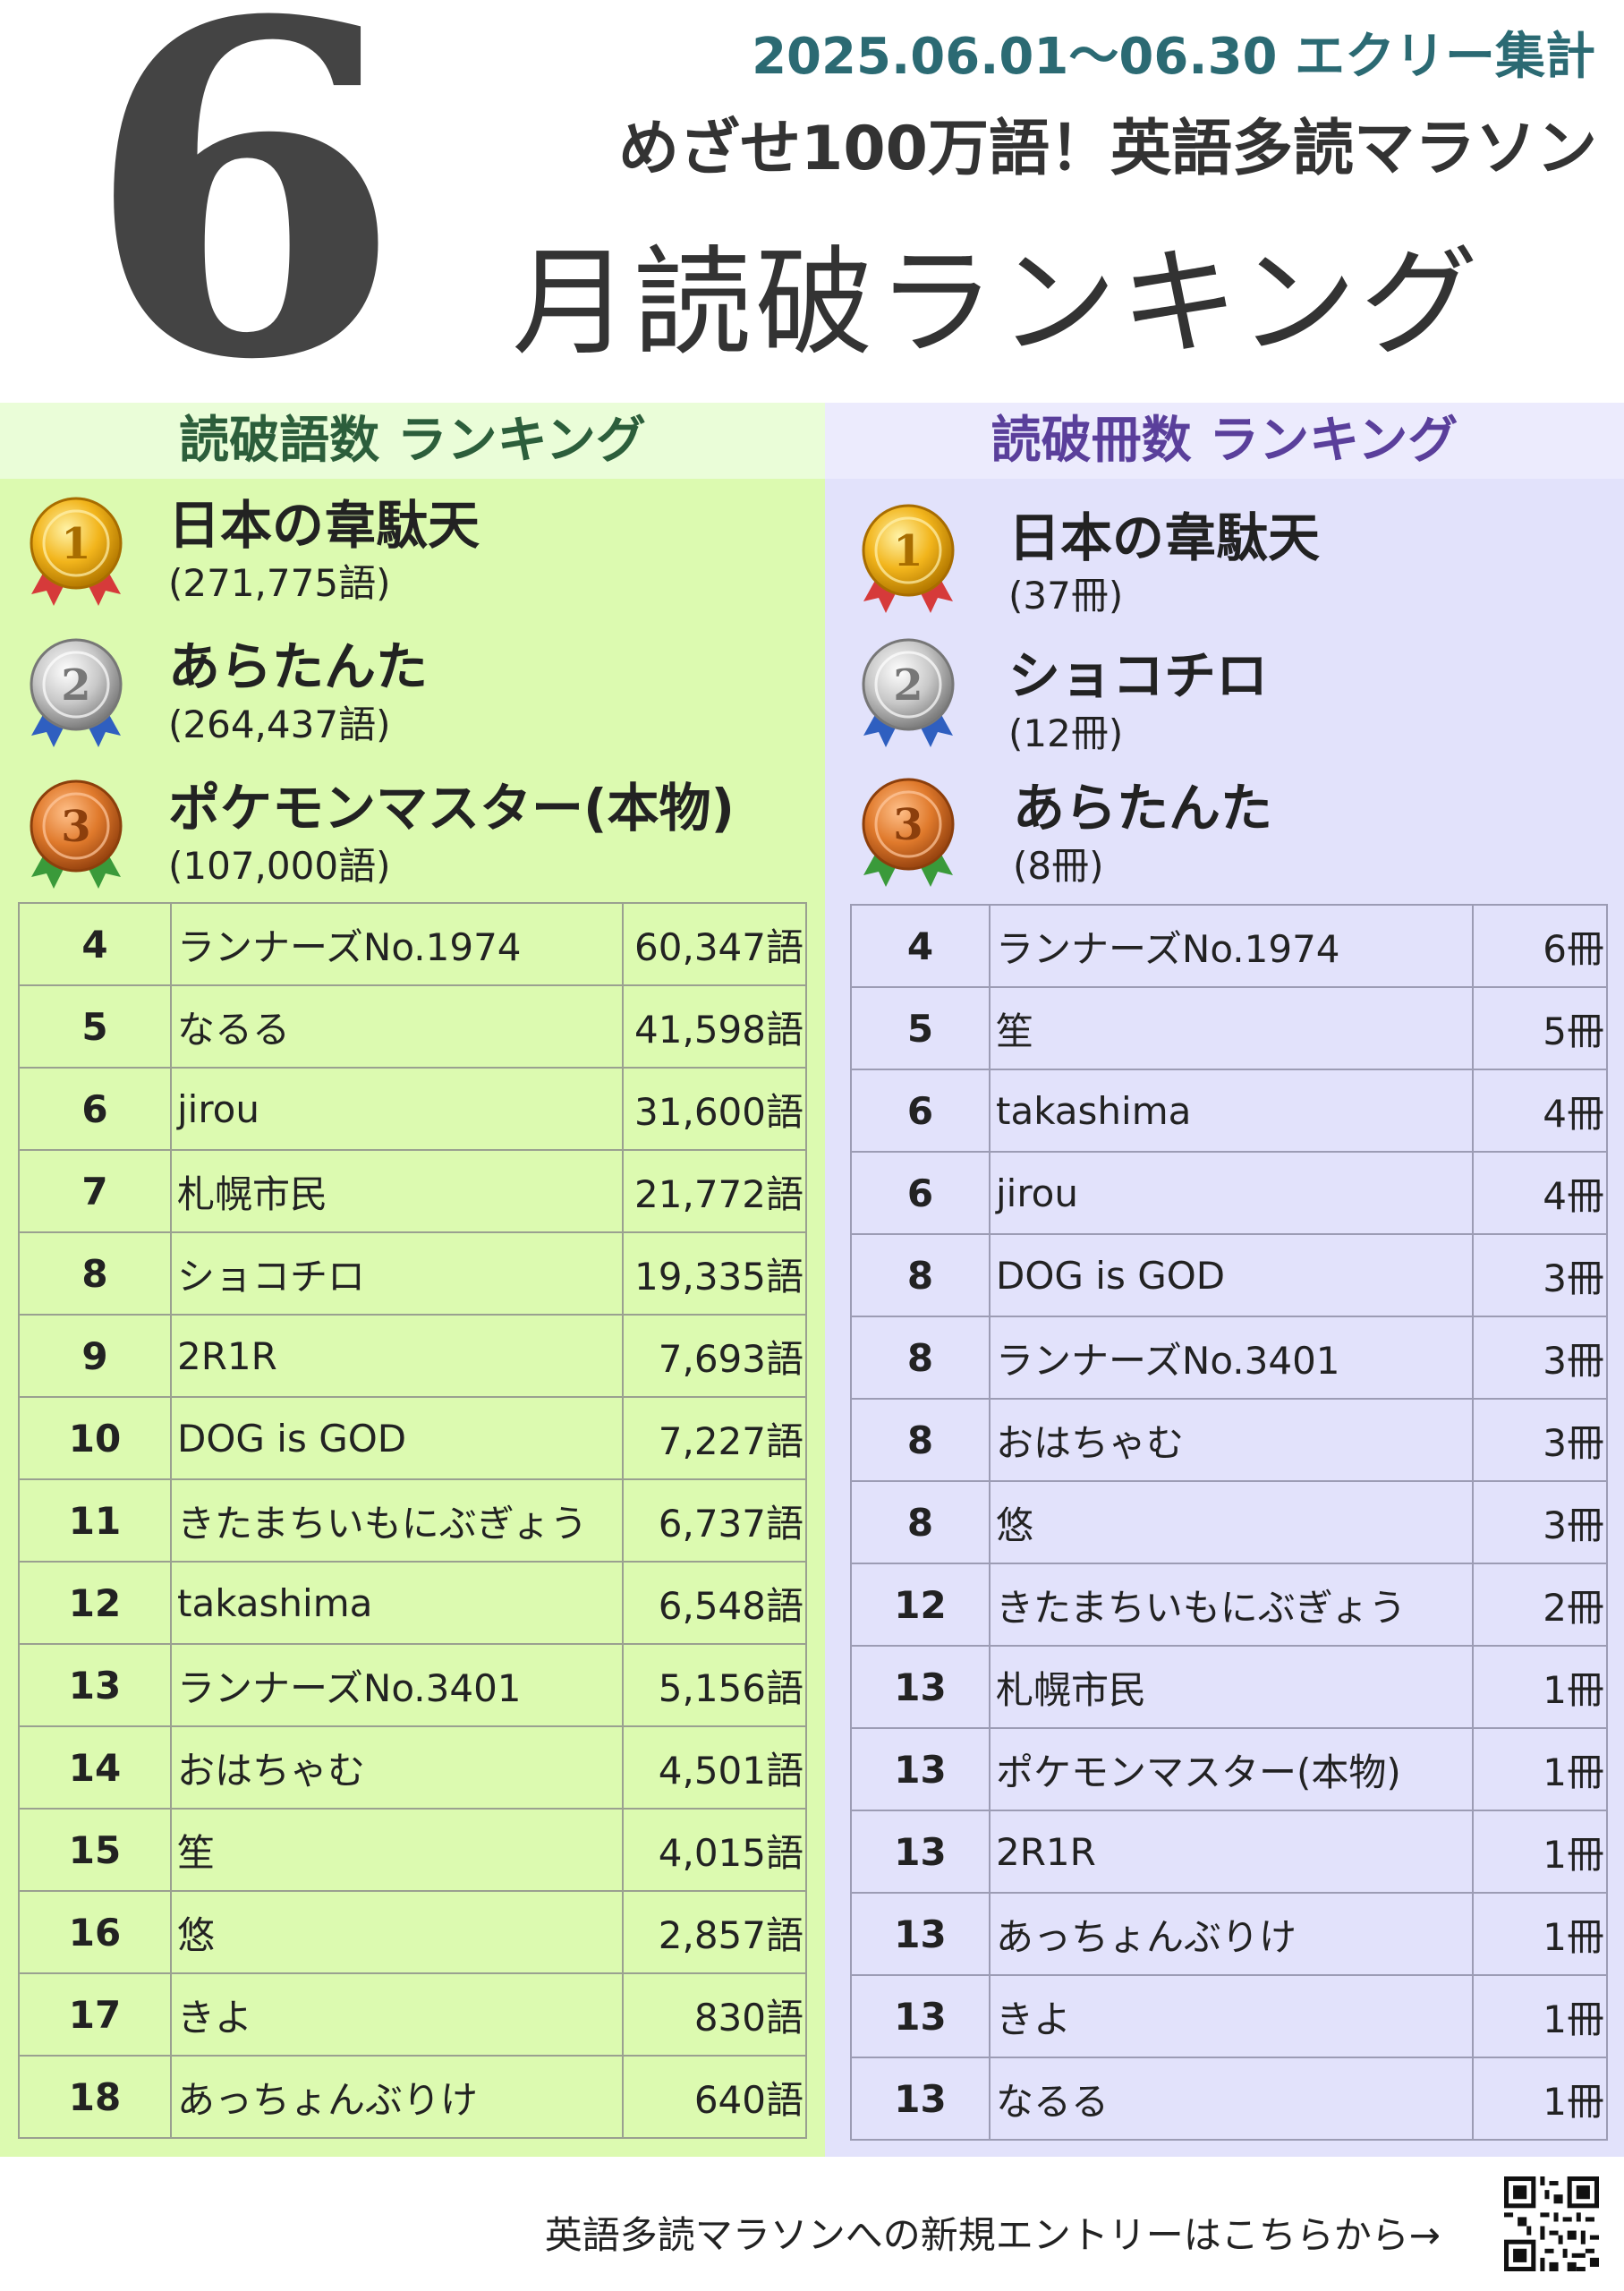 This screenshot has height=2291, width=1624. What do you see at coordinates (95, 1932) in the screenshot?
I see `rank-cell: 16` at bounding box center [95, 1932].